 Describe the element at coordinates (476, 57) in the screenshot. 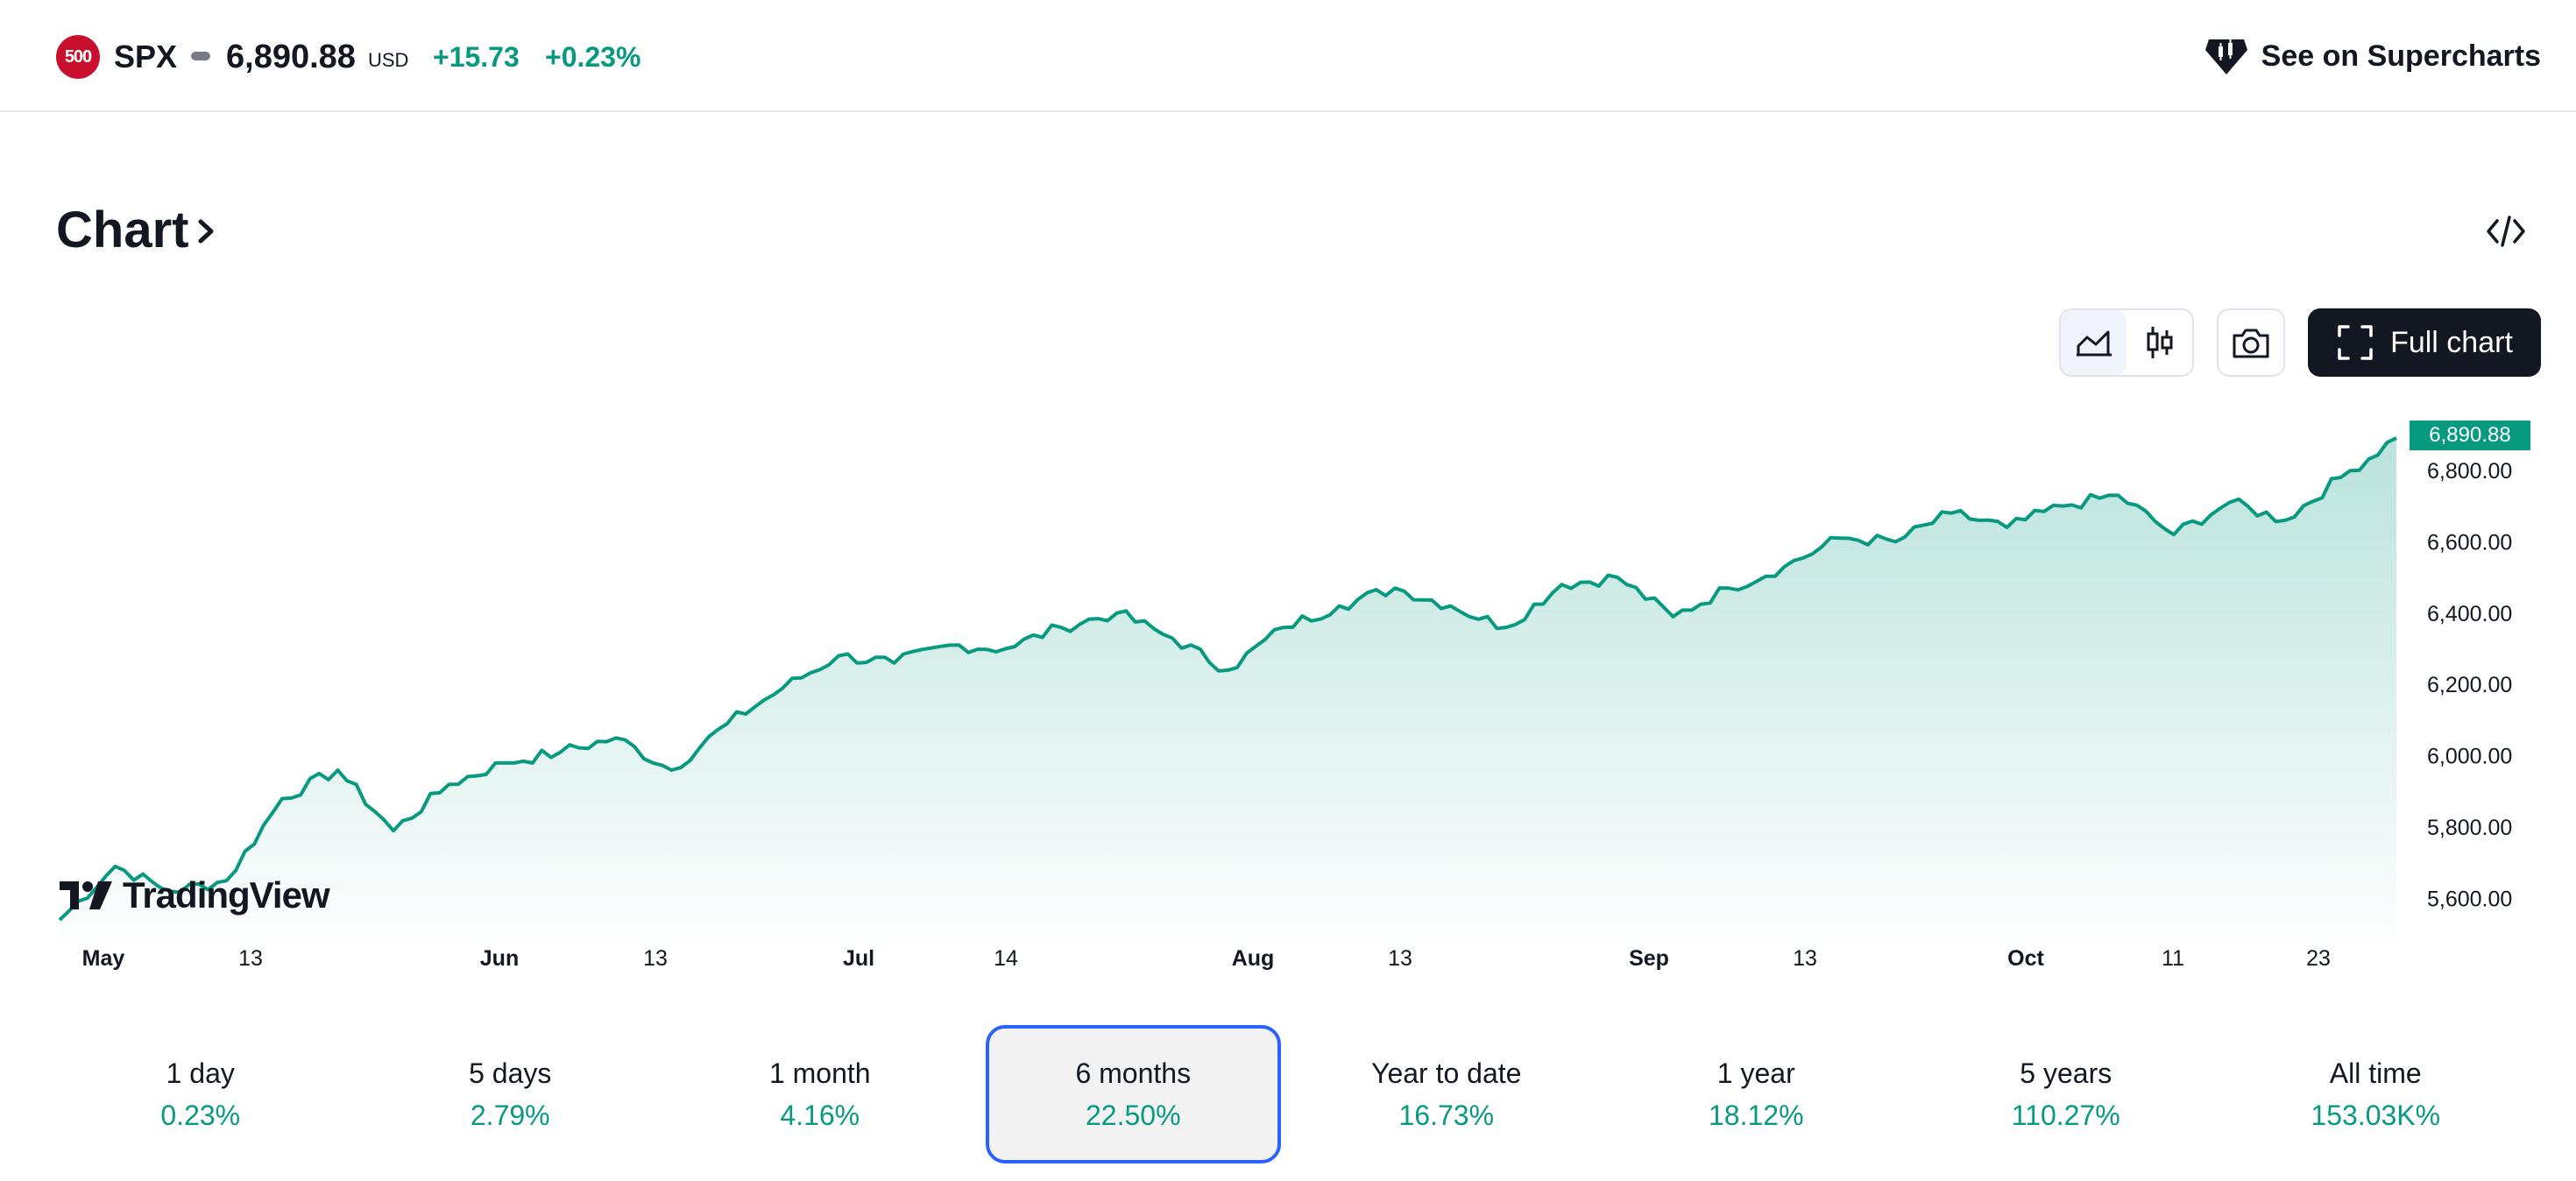

I see `price-change: +15.73` at that location.